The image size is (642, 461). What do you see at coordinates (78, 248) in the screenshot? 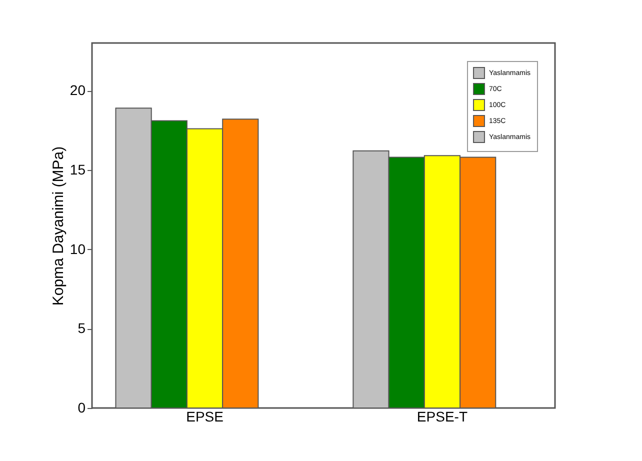
I see `y-tick-label: 10` at bounding box center [78, 248].